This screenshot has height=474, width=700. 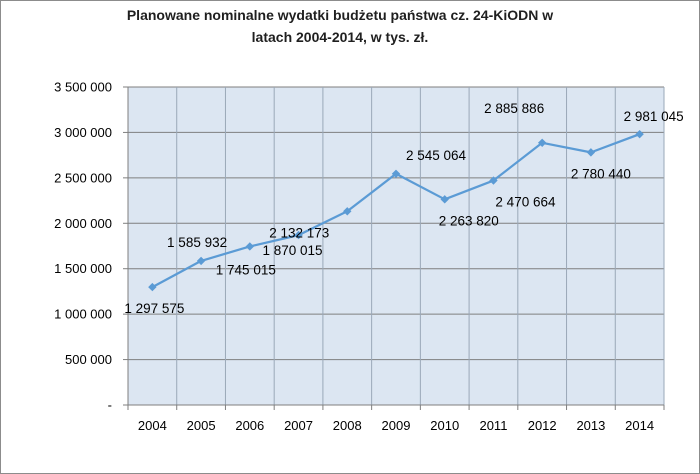 What do you see at coordinates (83, 223) in the screenshot?
I see `y-tick-label: 2 000 000` at bounding box center [83, 223].